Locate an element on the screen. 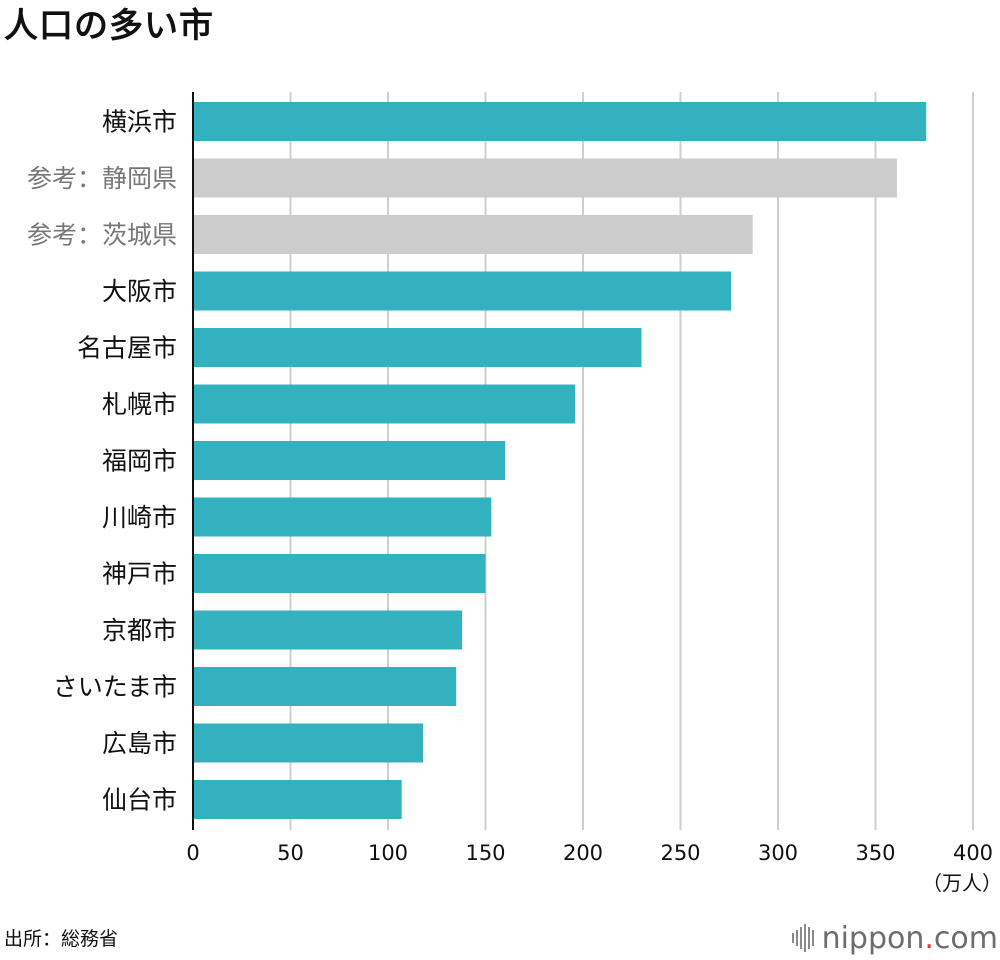  category-label: 大阪市 is located at coordinates (139, 291).